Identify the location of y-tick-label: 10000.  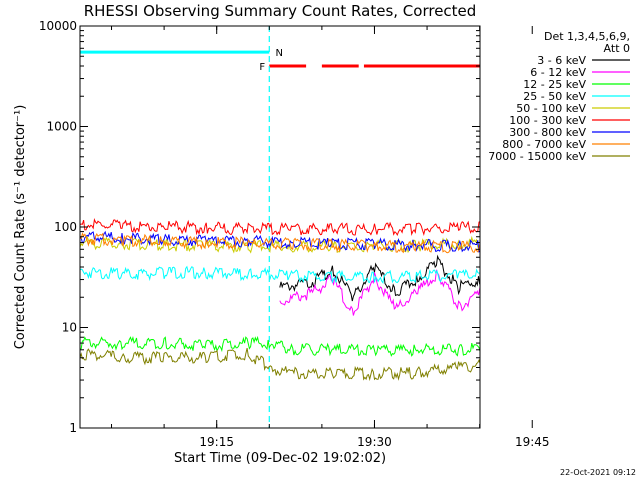
(58, 26).